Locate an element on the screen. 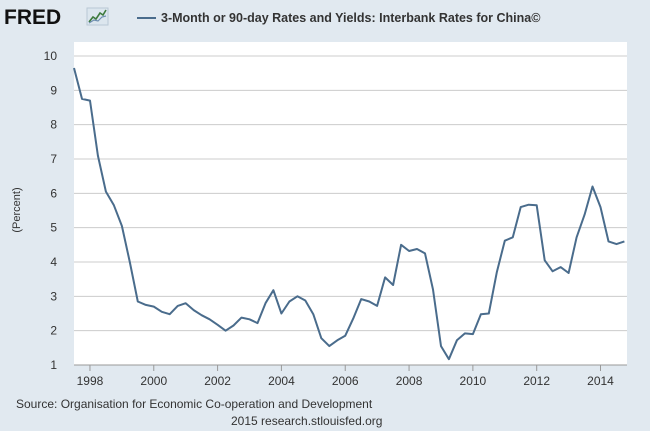  x-tick-label: 2012 is located at coordinates (536, 381).